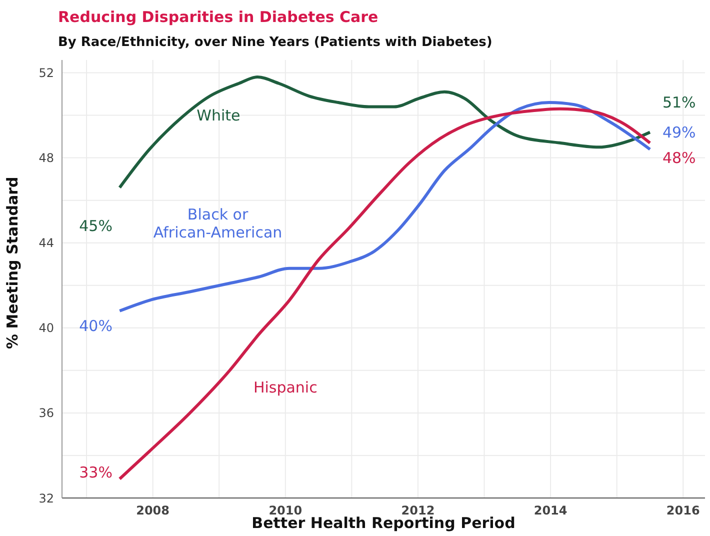  What do you see at coordinates (679, 157) in the screenshot?
I see `annotation: 48%` at bounding box center [679, 157].